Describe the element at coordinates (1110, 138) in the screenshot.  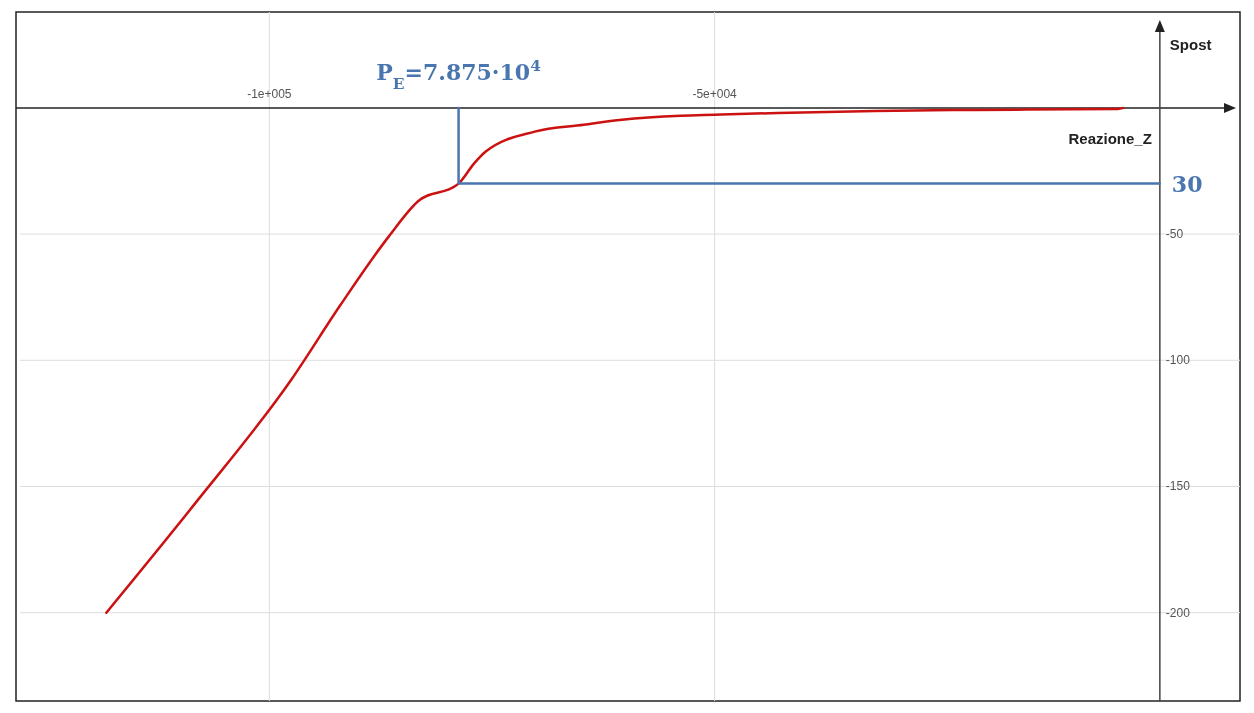
I see `x-axis-title: Reazione_Z` at that location.